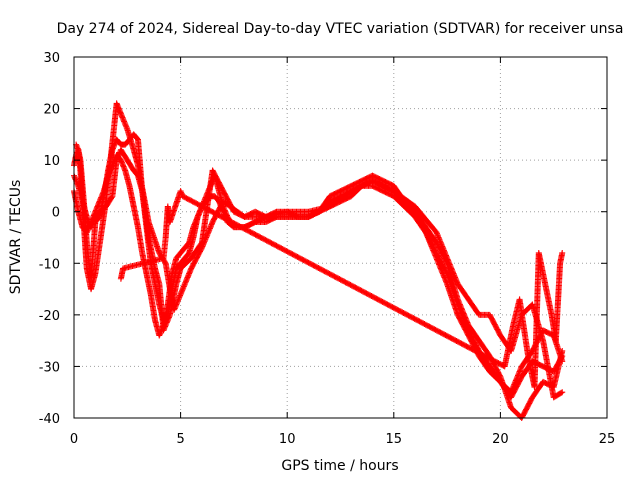 The image size is (640, 480). I want to click on x-tick-label: 10, so click(287, 439).